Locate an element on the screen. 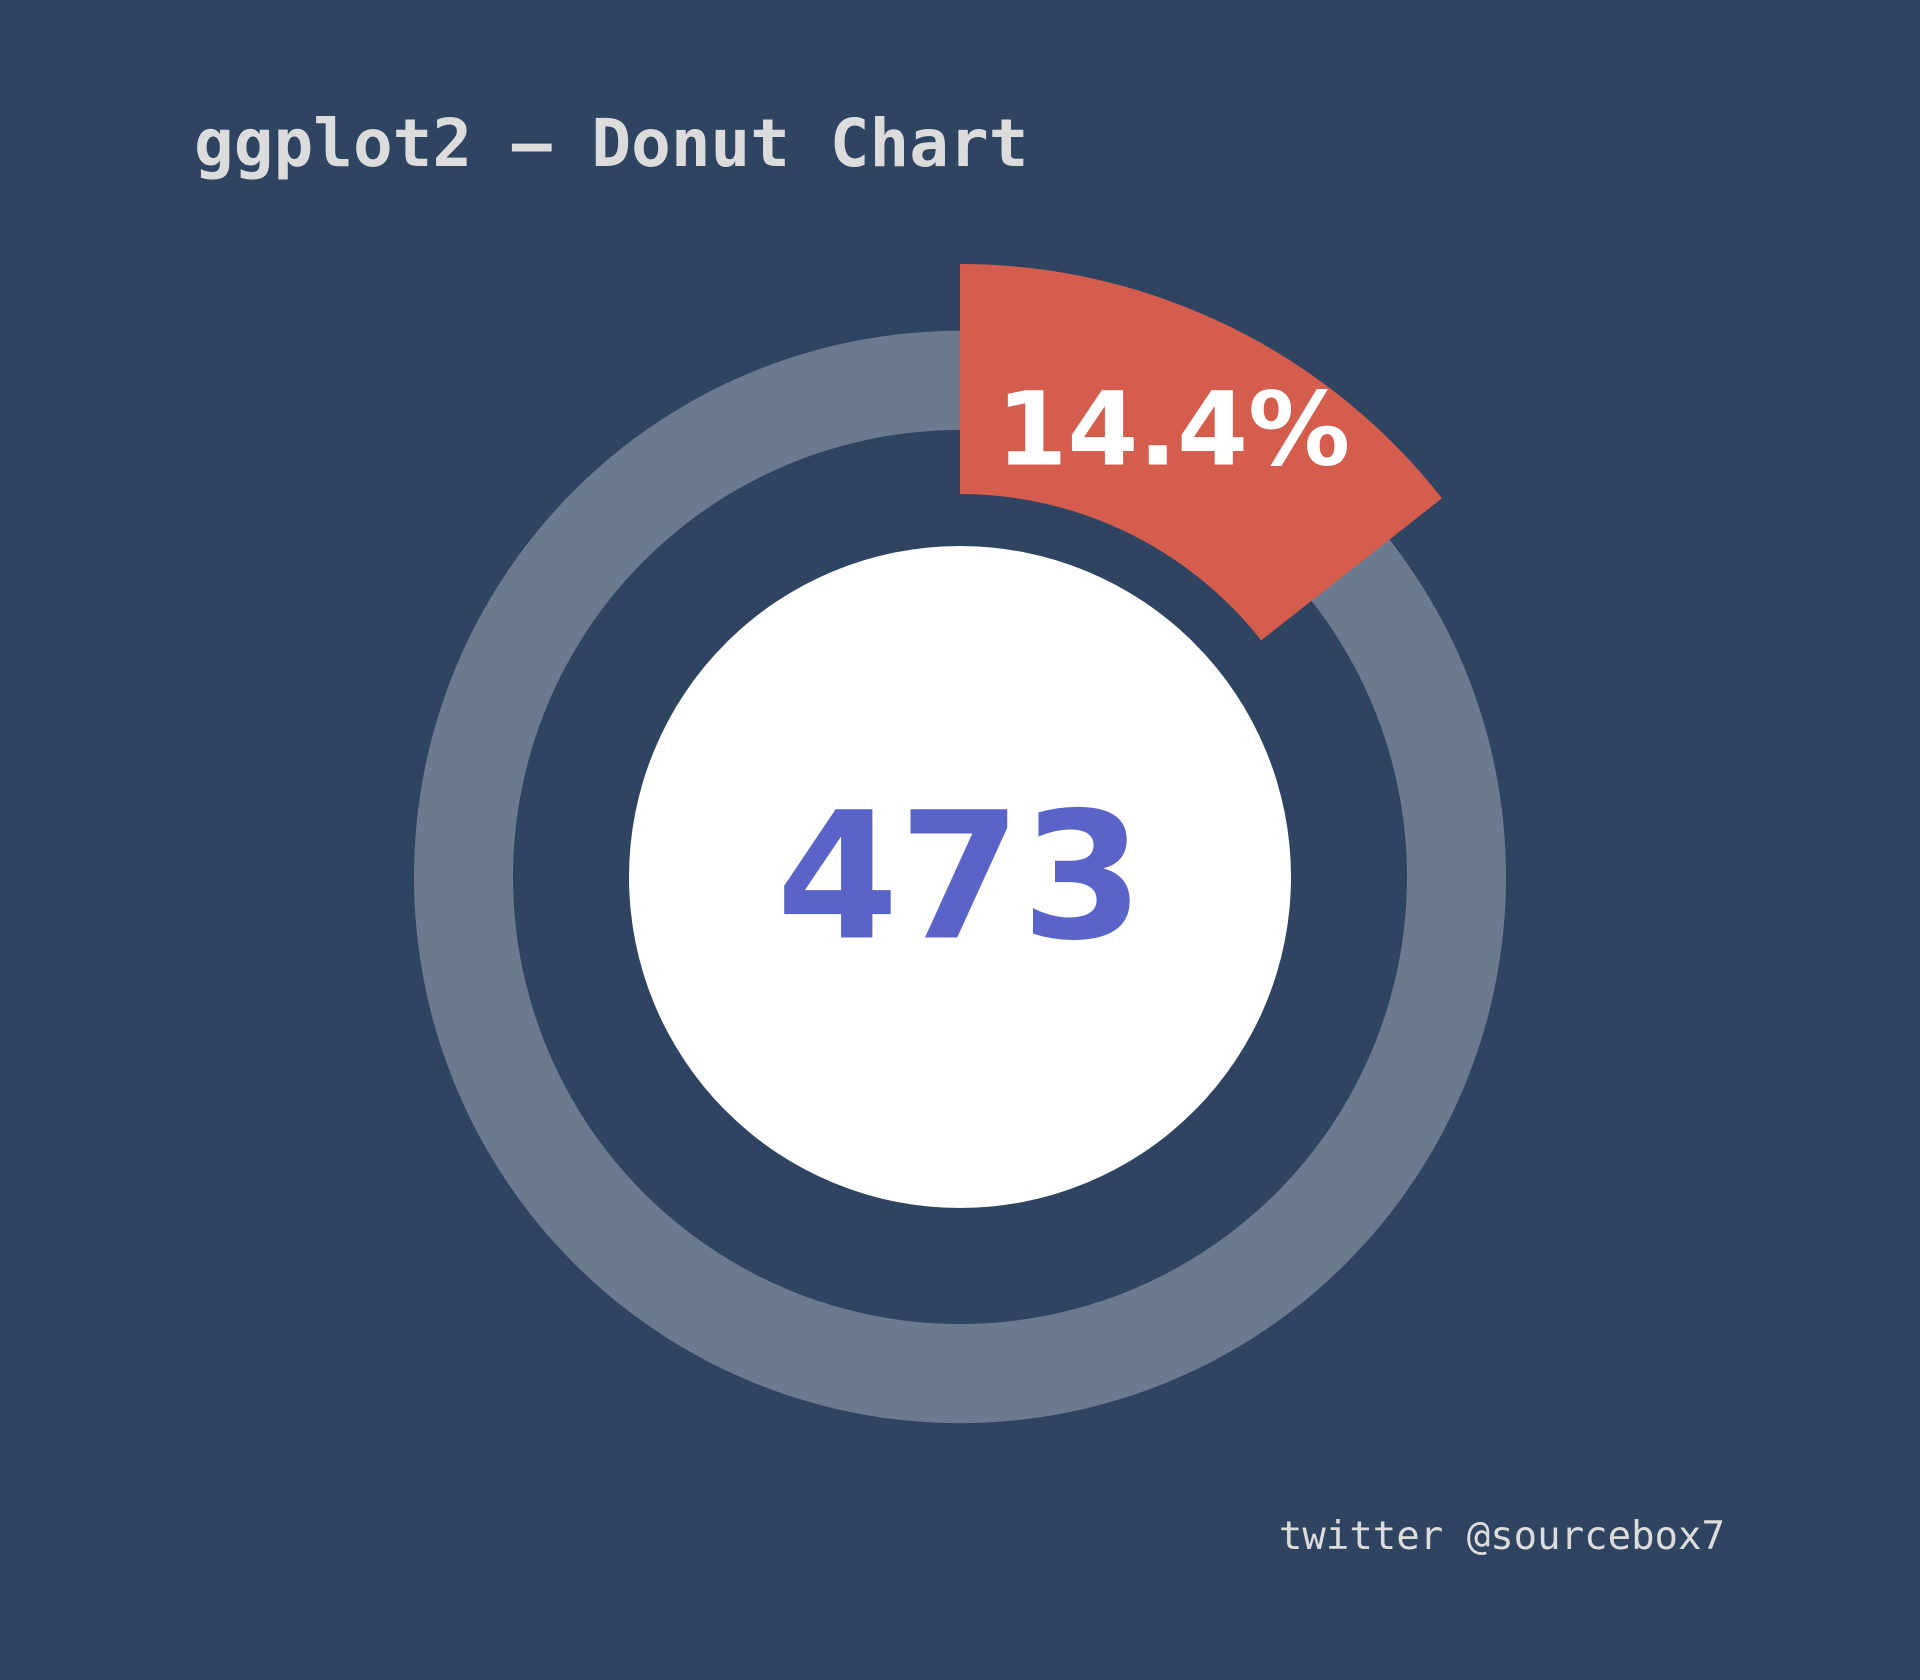 Image resolution: width=1920 pixels, height=1680 pixels. twitter-caption: twitter @sourcebox7 is located at coordinates (1501, 1536).